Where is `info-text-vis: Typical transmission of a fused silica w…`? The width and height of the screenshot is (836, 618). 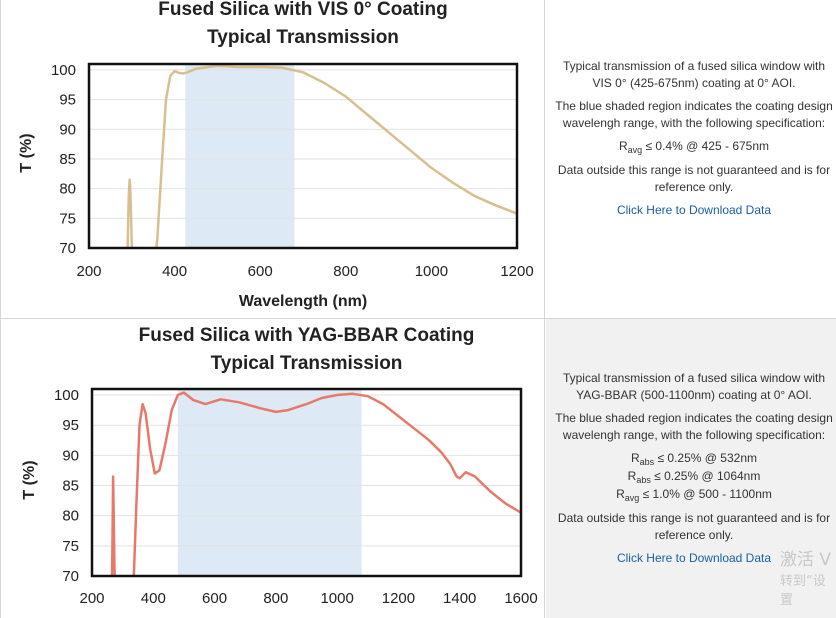
info-text-vis: Typical transmission of a fused silica w… is located at coordinates (694, 141).